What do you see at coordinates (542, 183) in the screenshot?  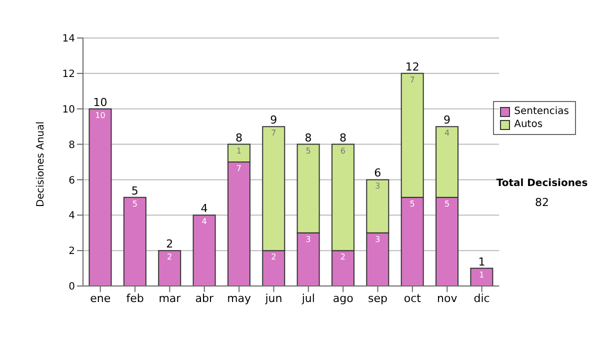 I see `annotation: Total Decisiones` at bounding box center [542, 183].